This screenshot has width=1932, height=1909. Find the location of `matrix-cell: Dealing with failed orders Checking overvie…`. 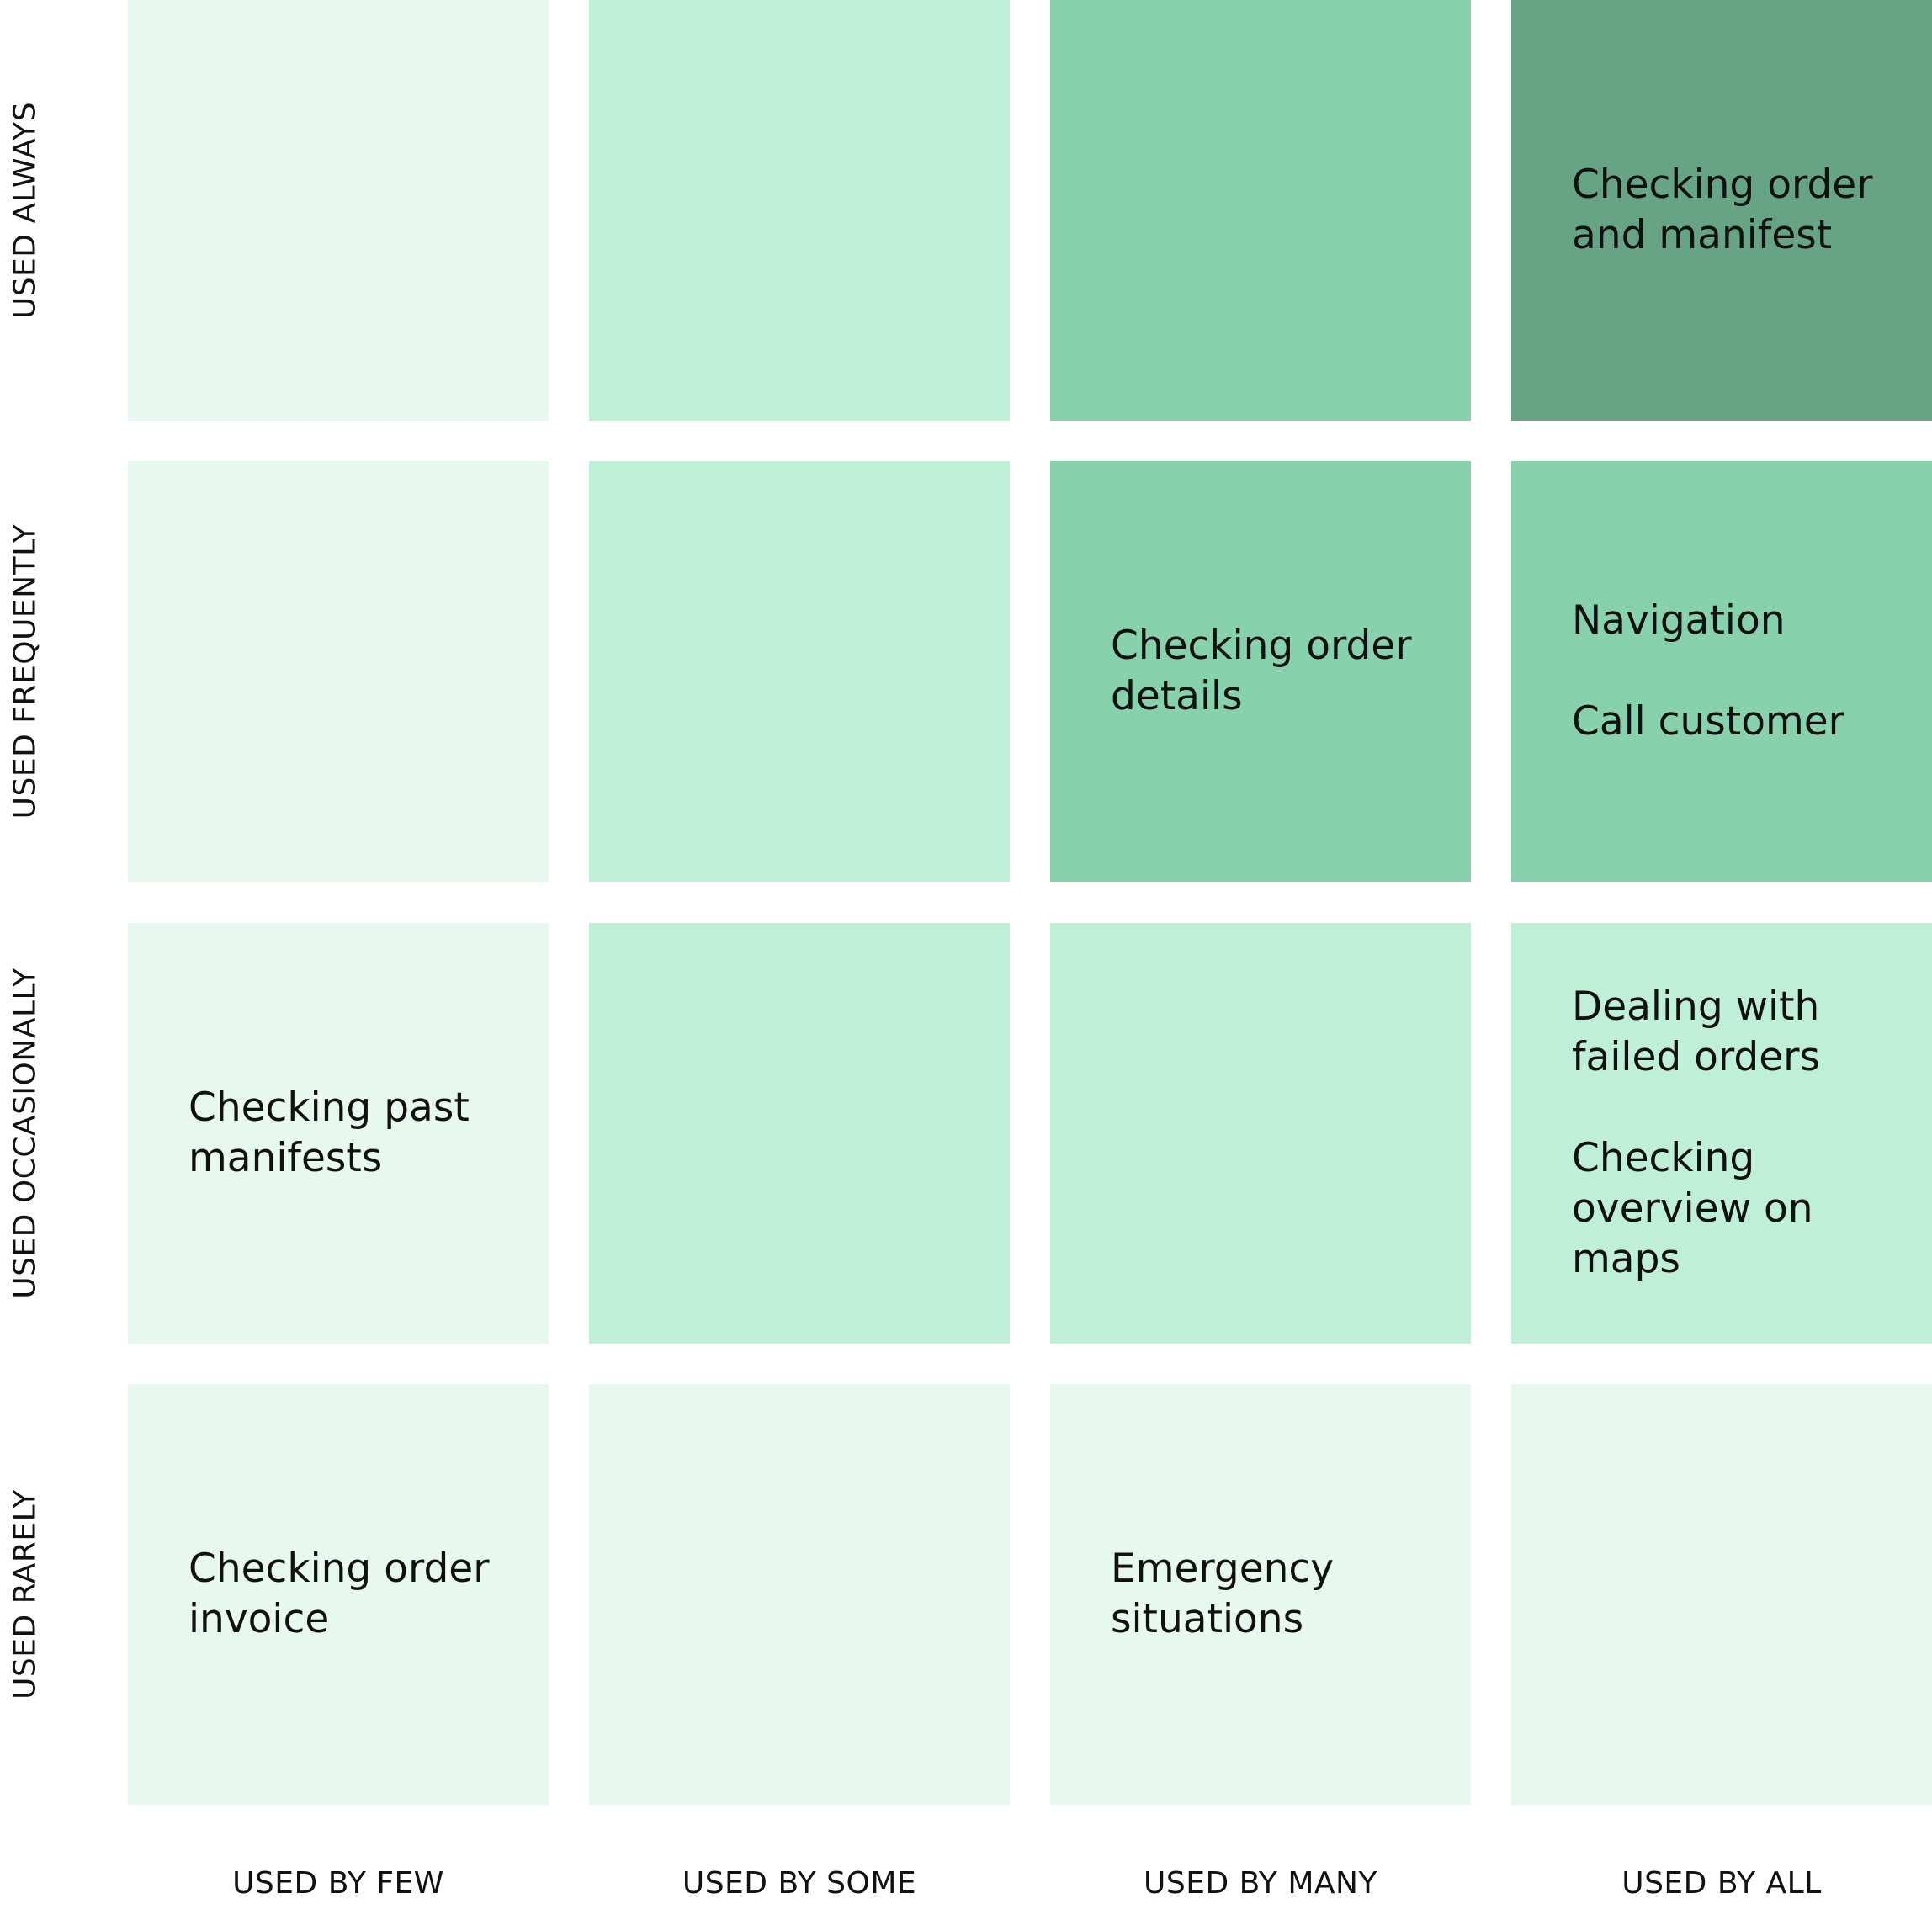

matrix-cell: Dealing with failed orders Checking overvie… is located at coordinates (1721, 1133).